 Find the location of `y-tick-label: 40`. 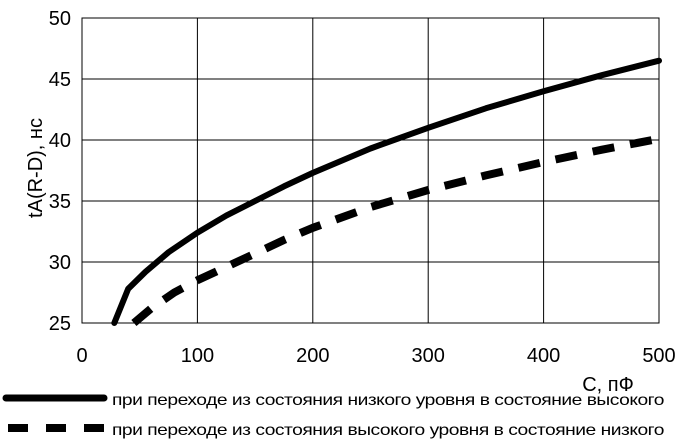

y-tick-label: 40 is located at coordinates (60, 141).